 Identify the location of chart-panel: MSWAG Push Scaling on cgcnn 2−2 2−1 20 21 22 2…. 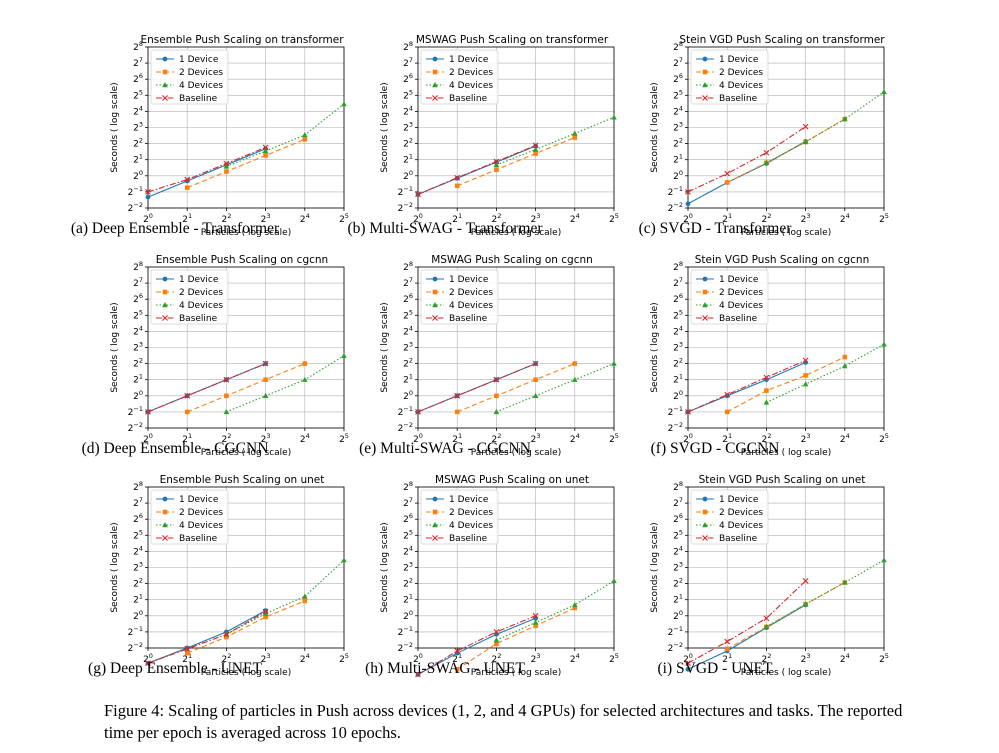
(530, 365).